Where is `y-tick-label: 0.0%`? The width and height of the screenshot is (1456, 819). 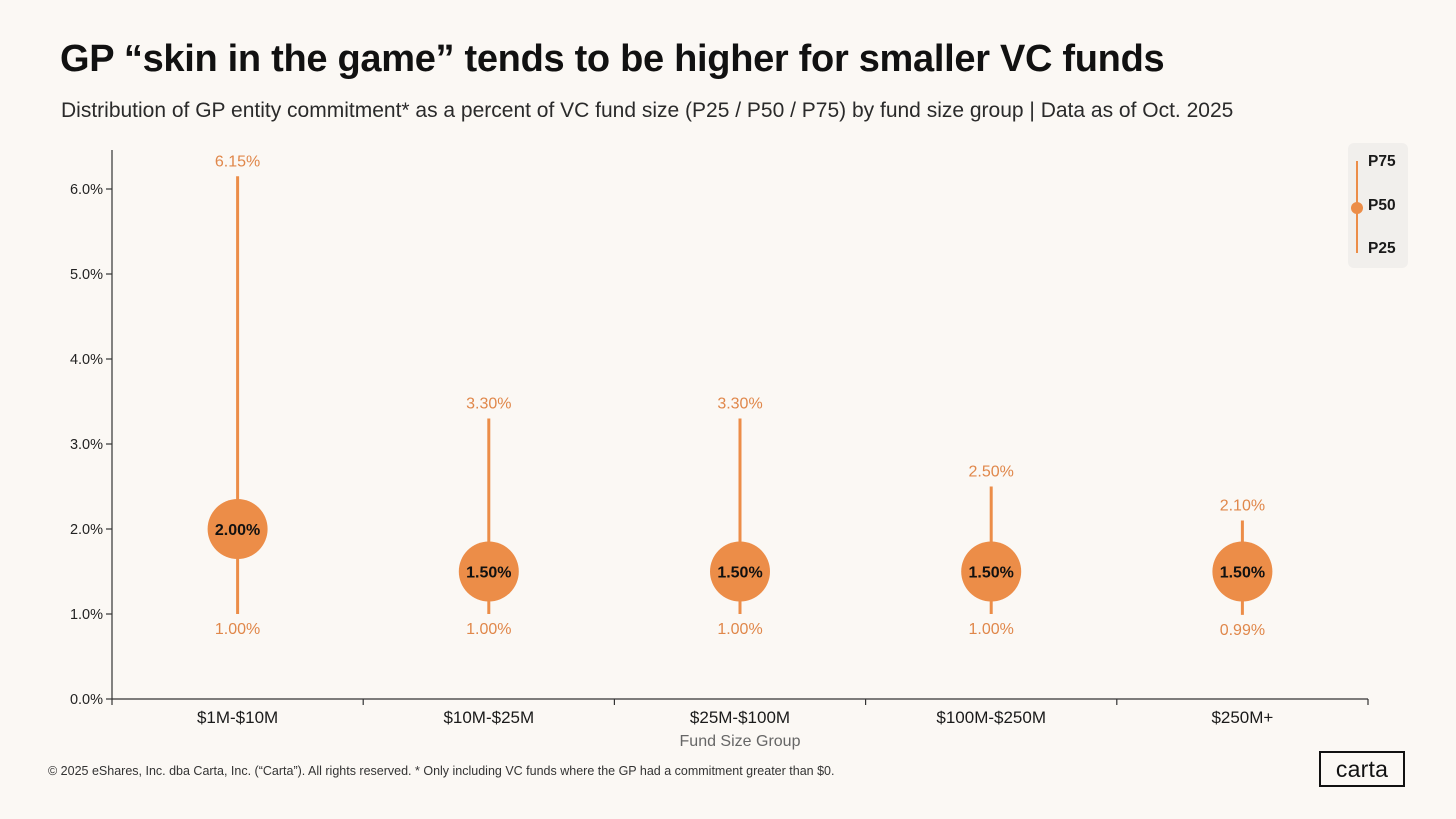 y-tick-label: 0.0% is located at coordinates (86, 700).